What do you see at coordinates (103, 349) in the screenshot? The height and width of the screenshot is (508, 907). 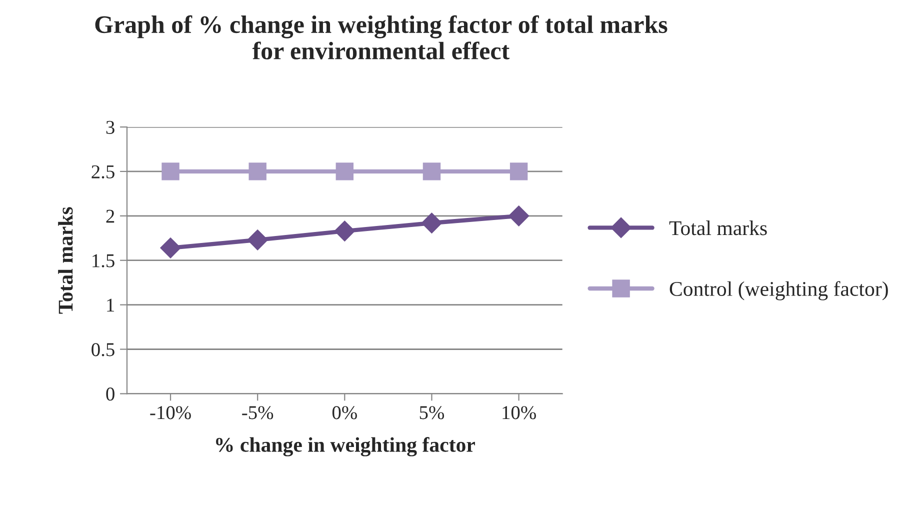 I see `y-tick-label: 0.5` at bounding box center [103, 349].